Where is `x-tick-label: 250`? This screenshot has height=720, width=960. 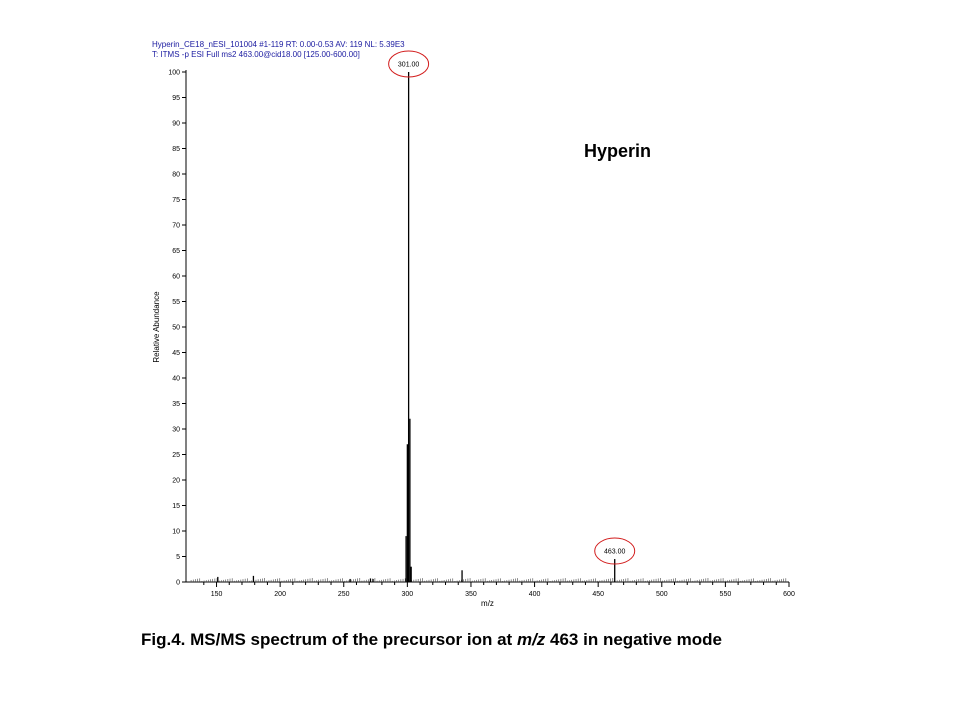 x-tick-label: 250 is located at coordinates (344, 594).